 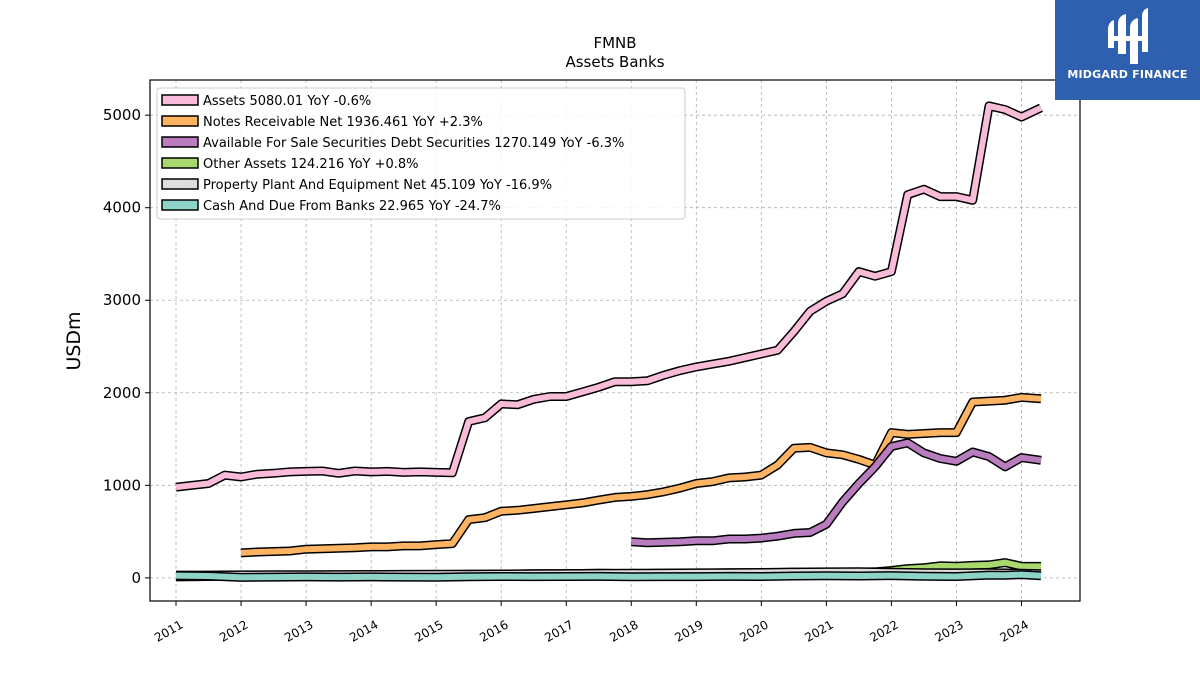 What do you see at coordinates (614, 62) in the screenshot?
I see `chart-subtitle: Assets Banks` at bounding box center [614, 62].